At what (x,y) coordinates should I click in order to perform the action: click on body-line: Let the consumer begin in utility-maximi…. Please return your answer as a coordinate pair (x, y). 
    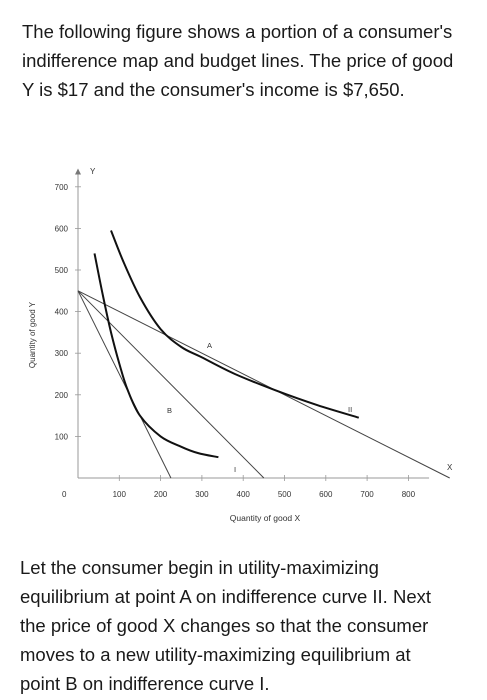
    Looking at the image, I should click on (199, 567).